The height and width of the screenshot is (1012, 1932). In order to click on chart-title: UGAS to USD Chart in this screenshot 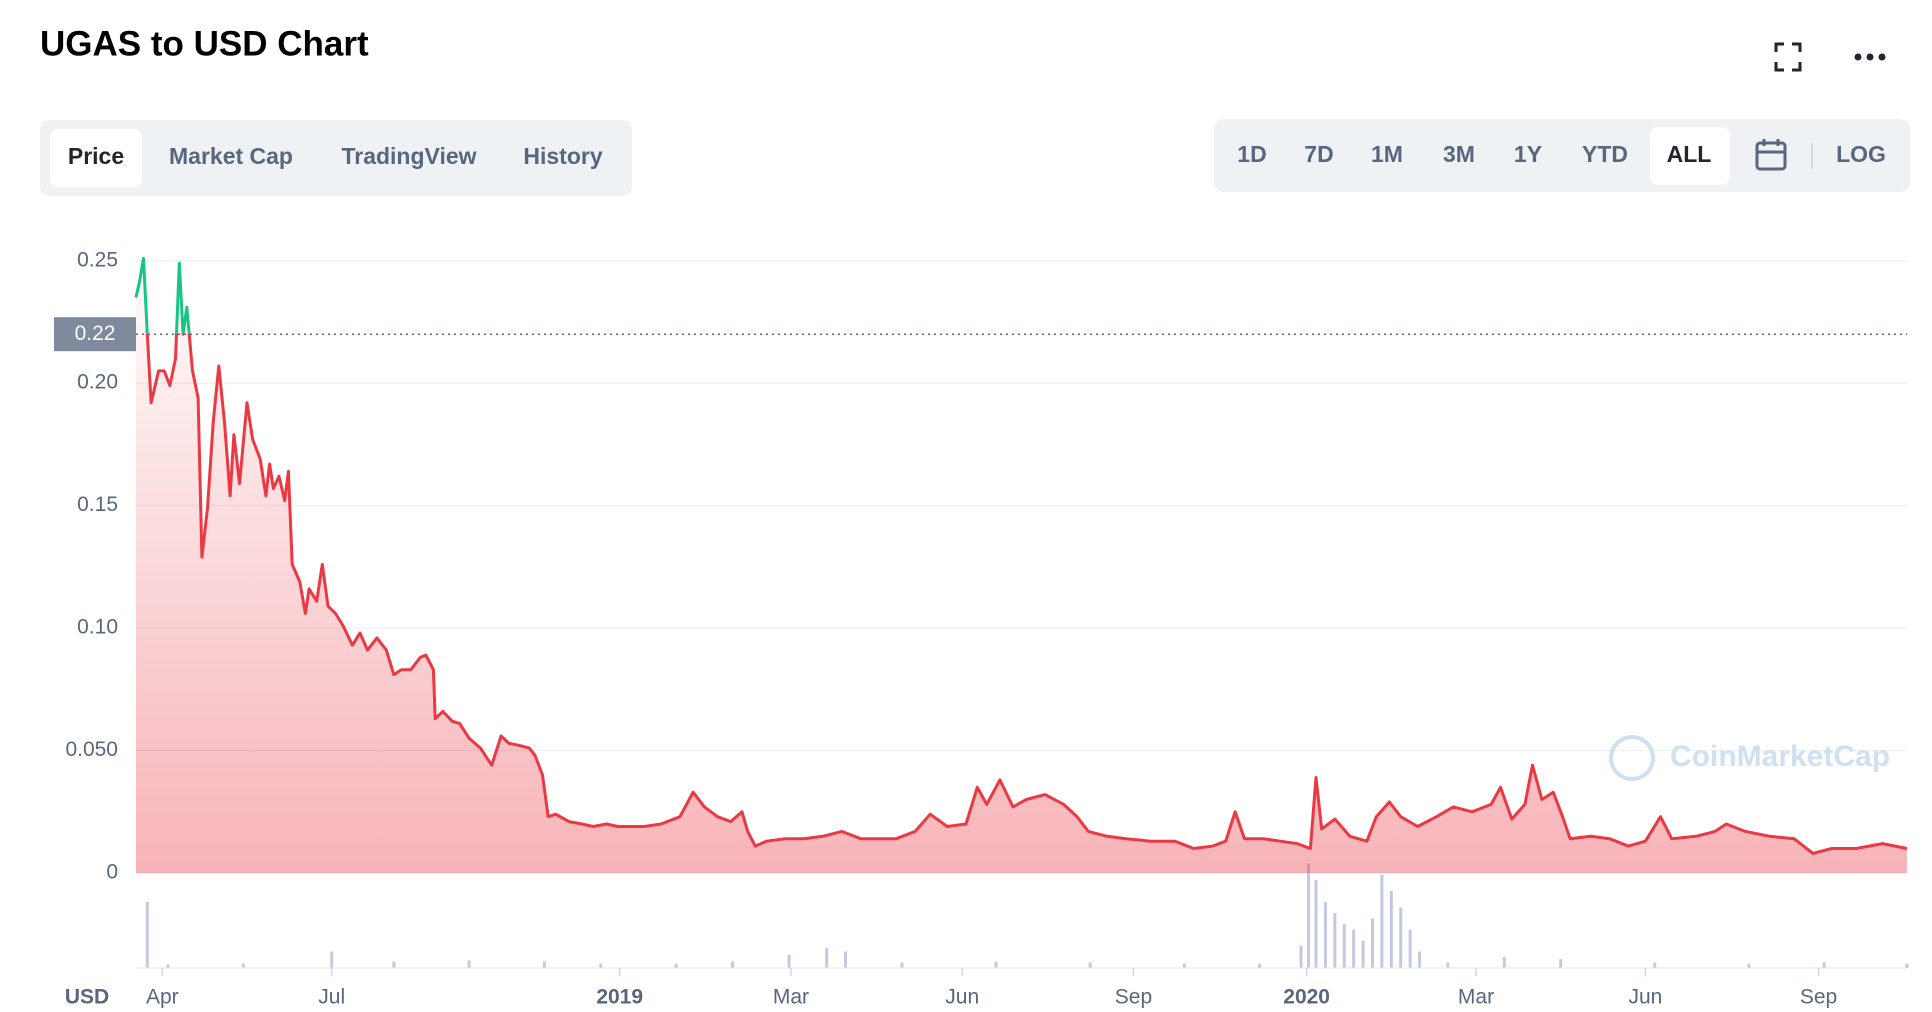, I will do `click(204, 43)`.